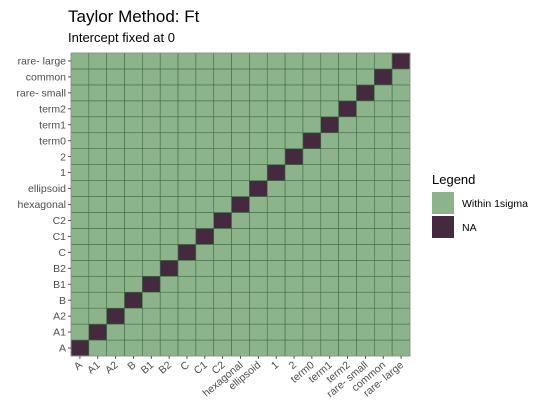 The width and height of the screenshot is (551, 415). I want to click on y-tick-label: B, so click(62, 301).